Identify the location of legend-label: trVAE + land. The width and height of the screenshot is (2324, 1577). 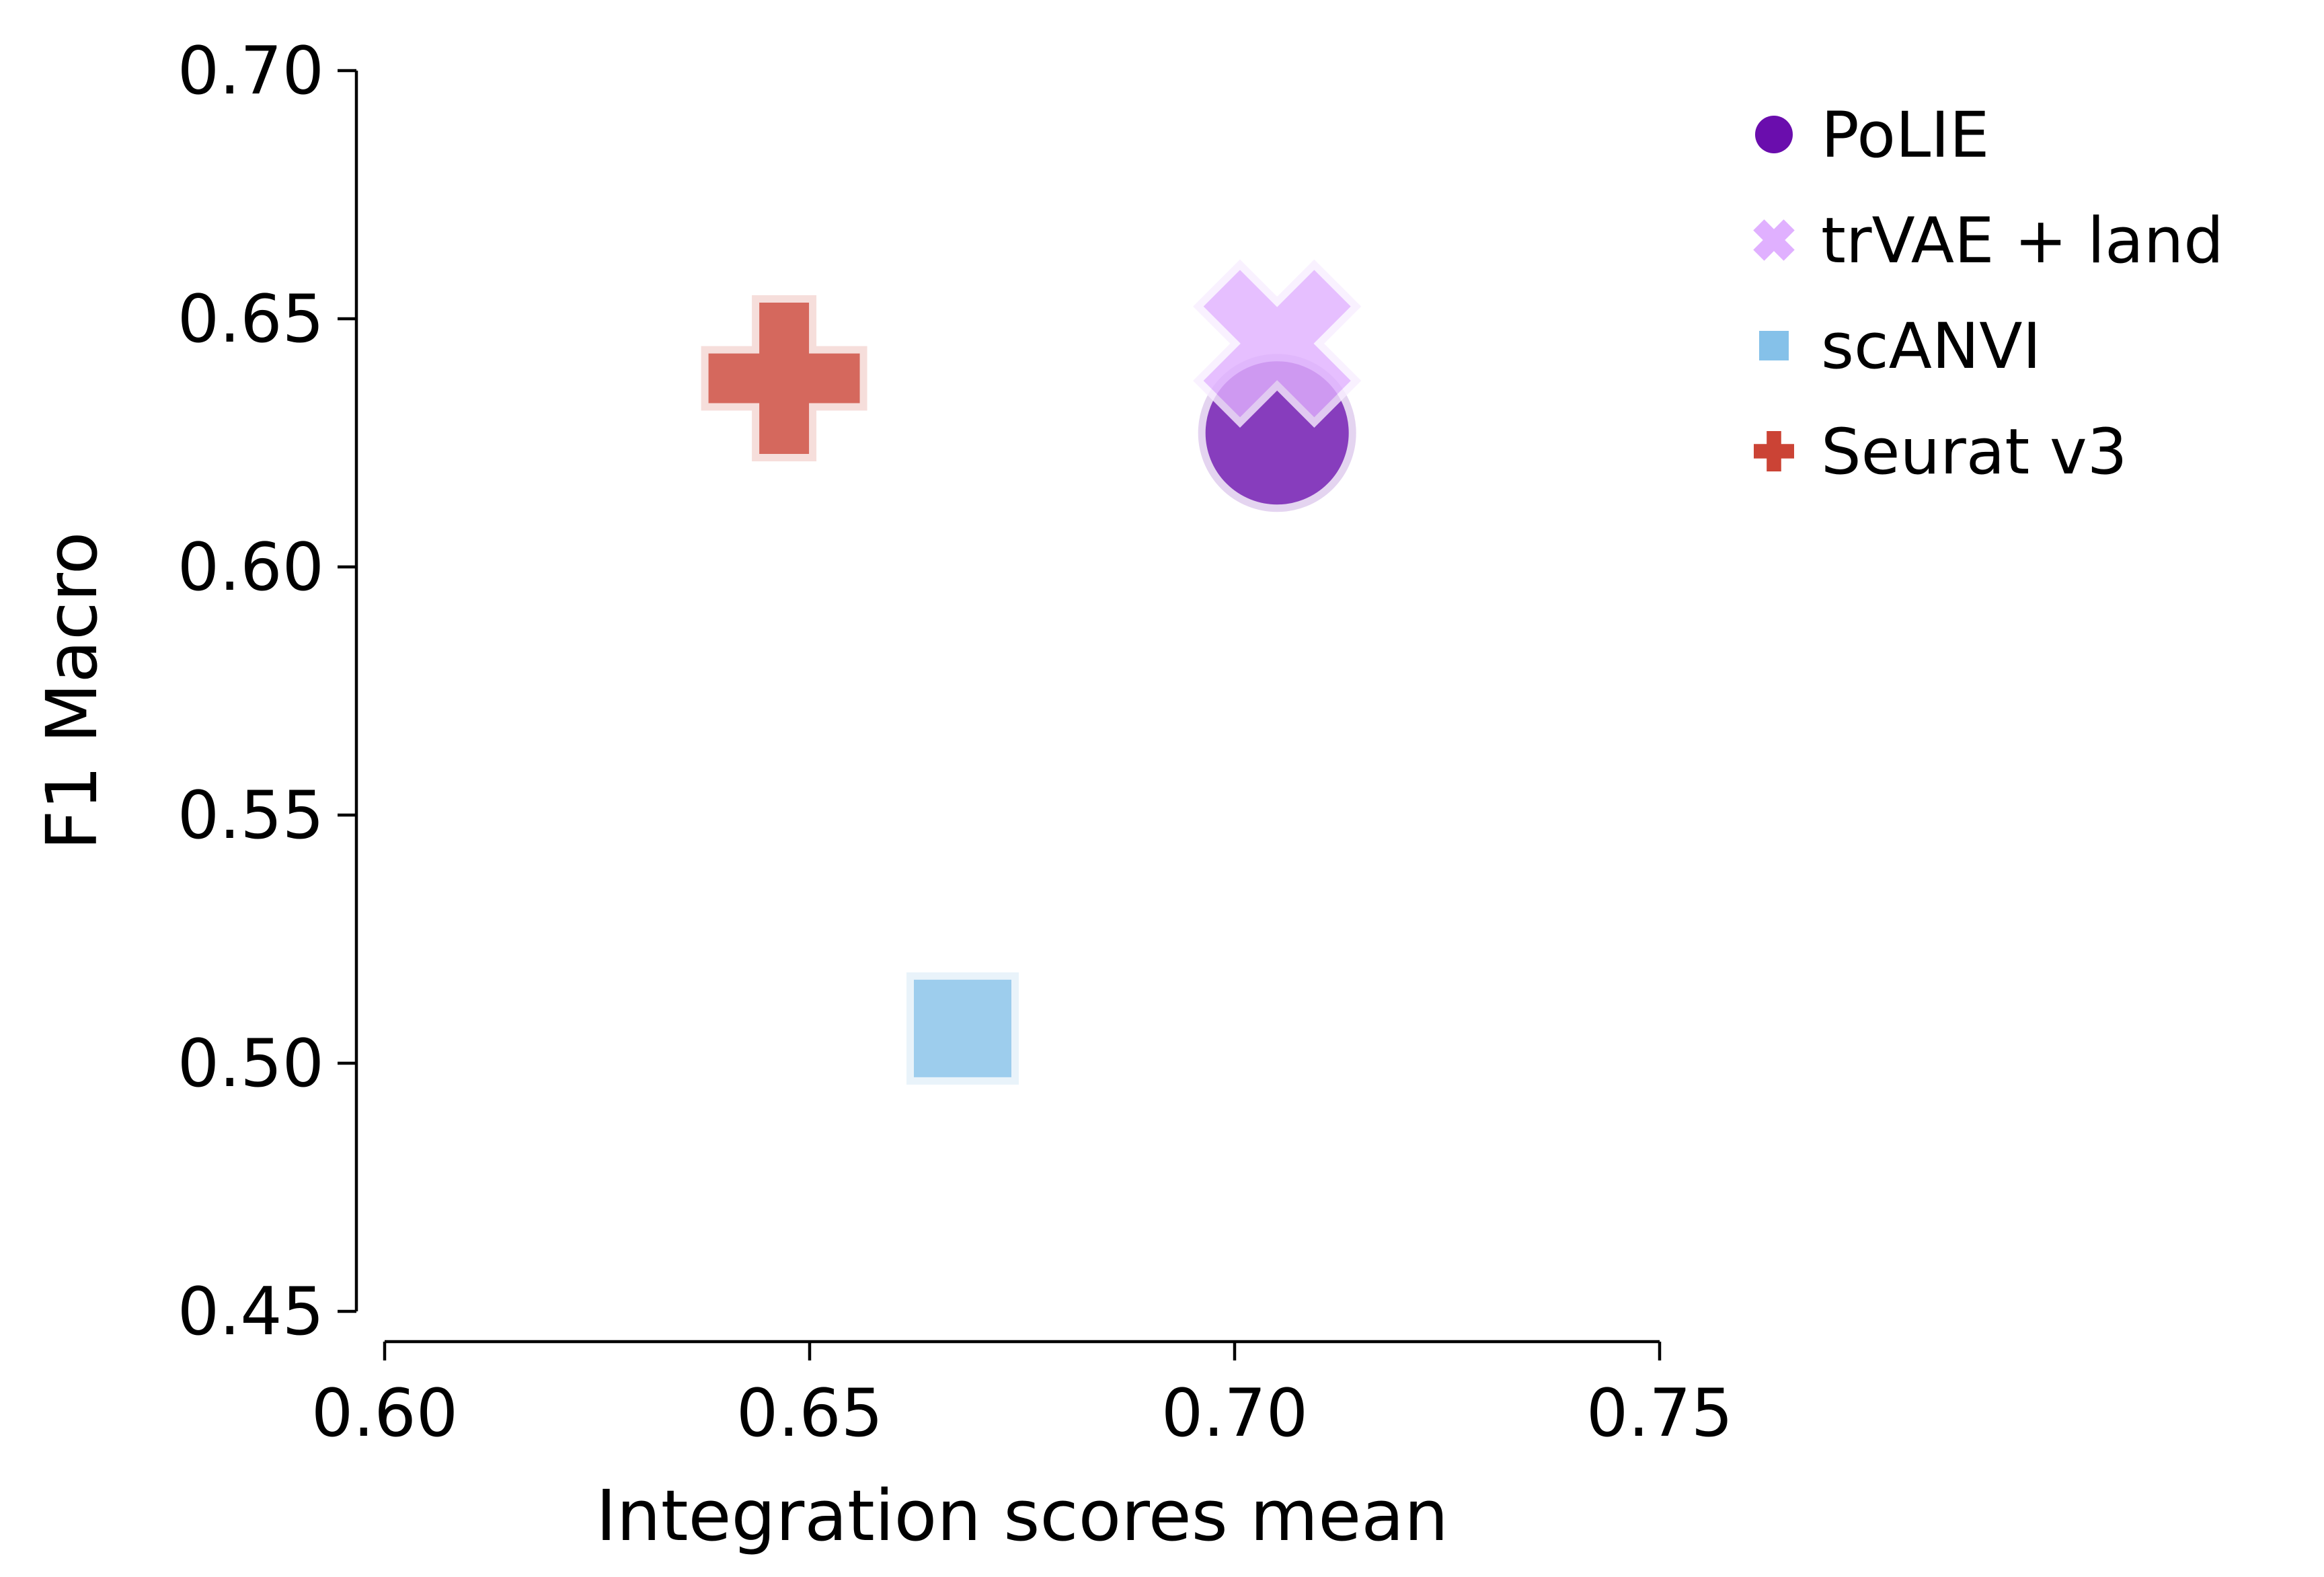
(2022, 241).